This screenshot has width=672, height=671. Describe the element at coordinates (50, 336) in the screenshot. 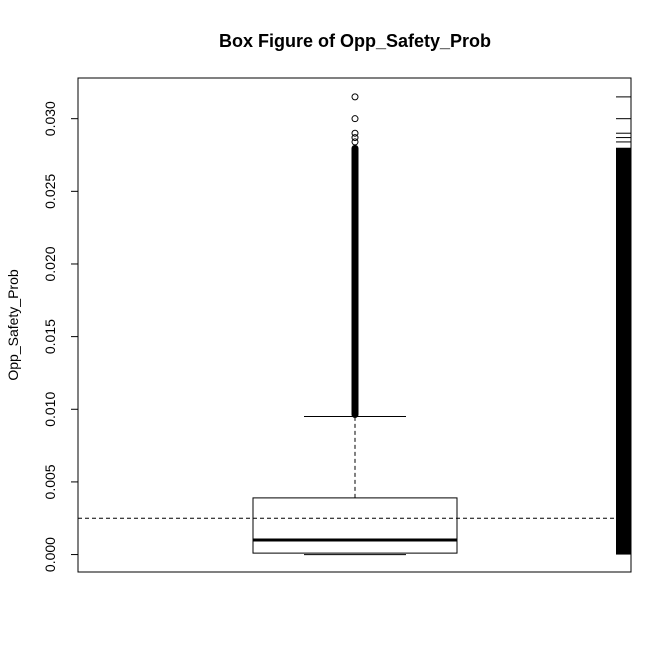

I see `y-tick-label: 0.015` at that location.